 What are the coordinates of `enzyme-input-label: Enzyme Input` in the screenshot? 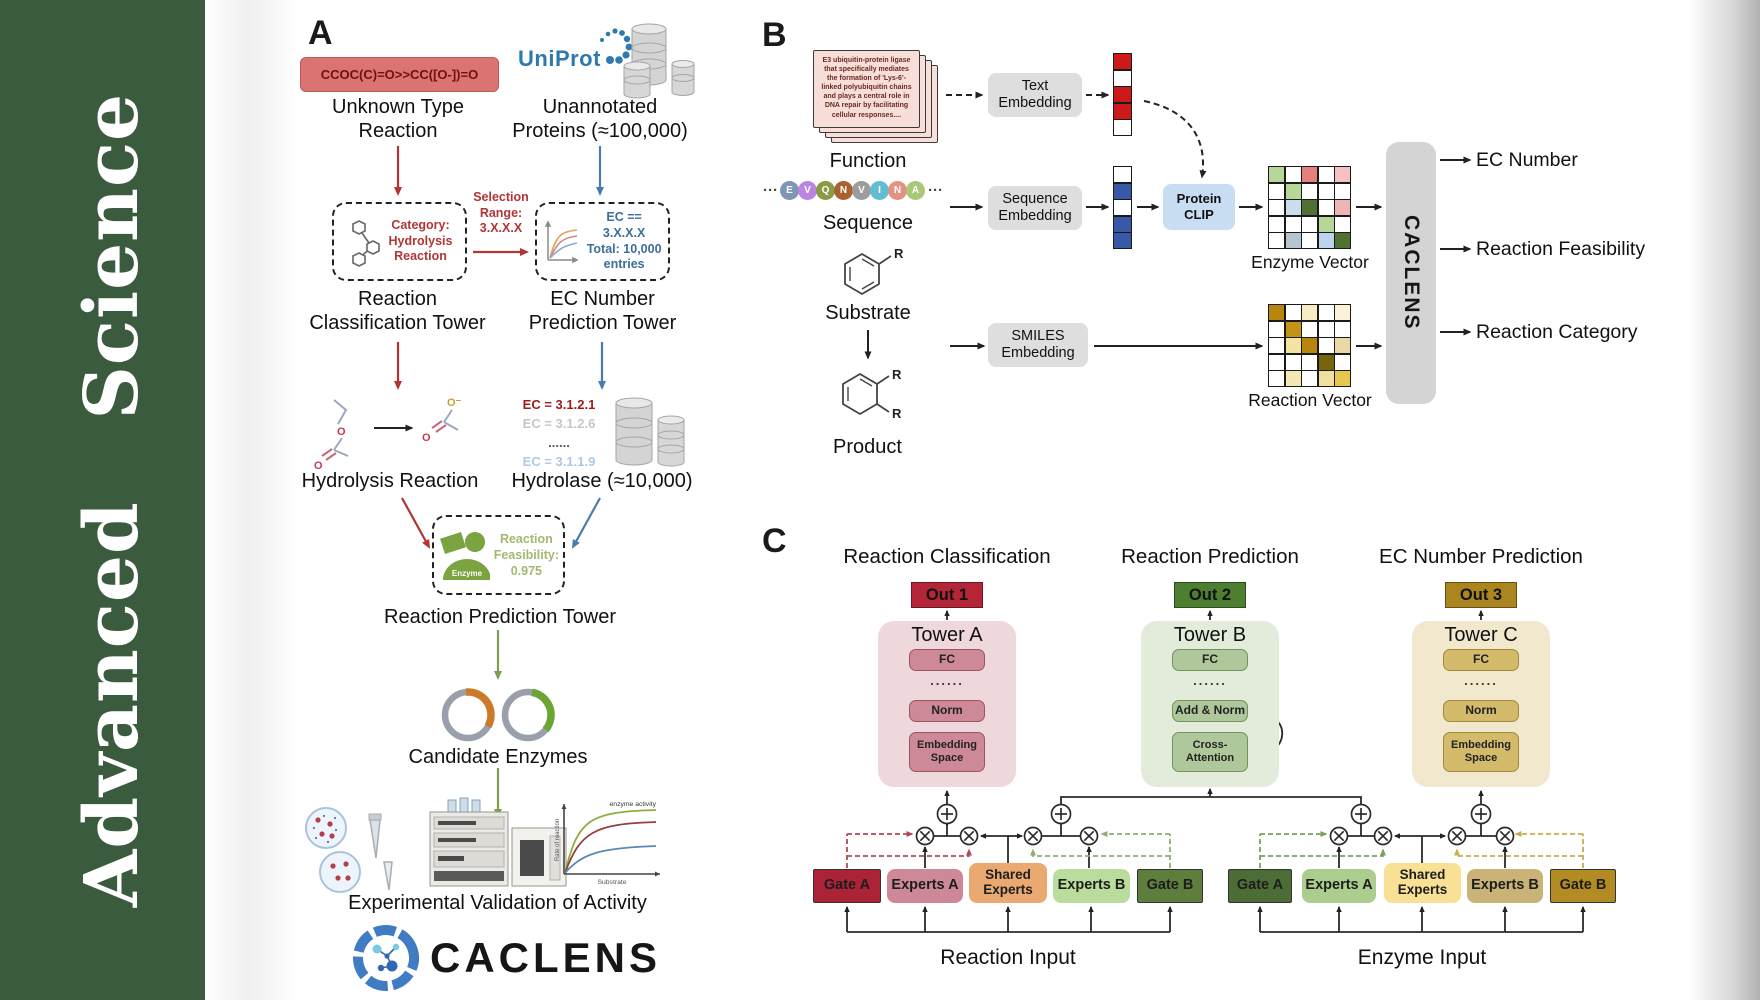 It's located at (1422, 957).